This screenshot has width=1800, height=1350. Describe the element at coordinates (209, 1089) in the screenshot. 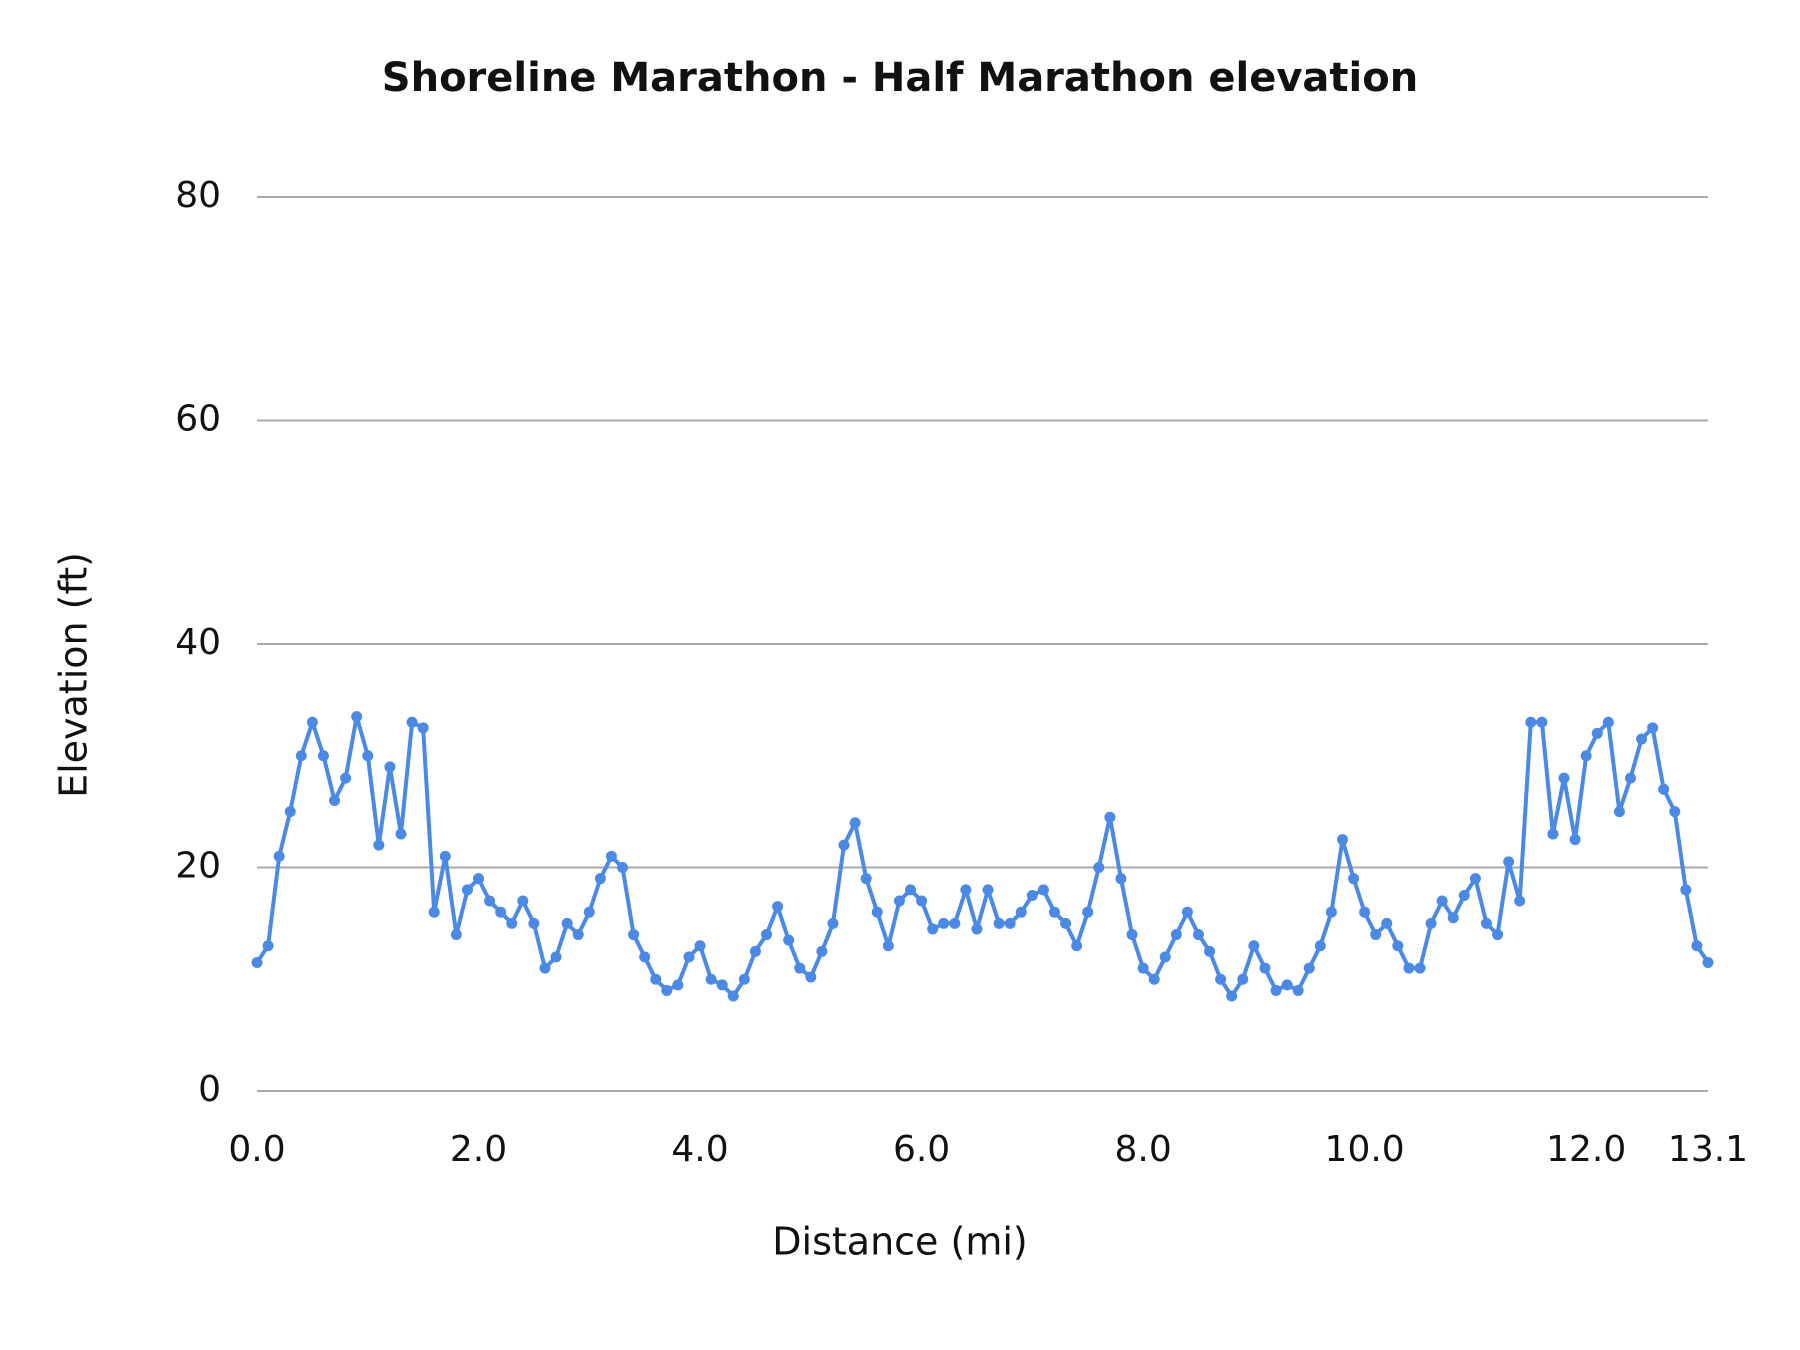

I see `y-tick-label: 0` at that location.